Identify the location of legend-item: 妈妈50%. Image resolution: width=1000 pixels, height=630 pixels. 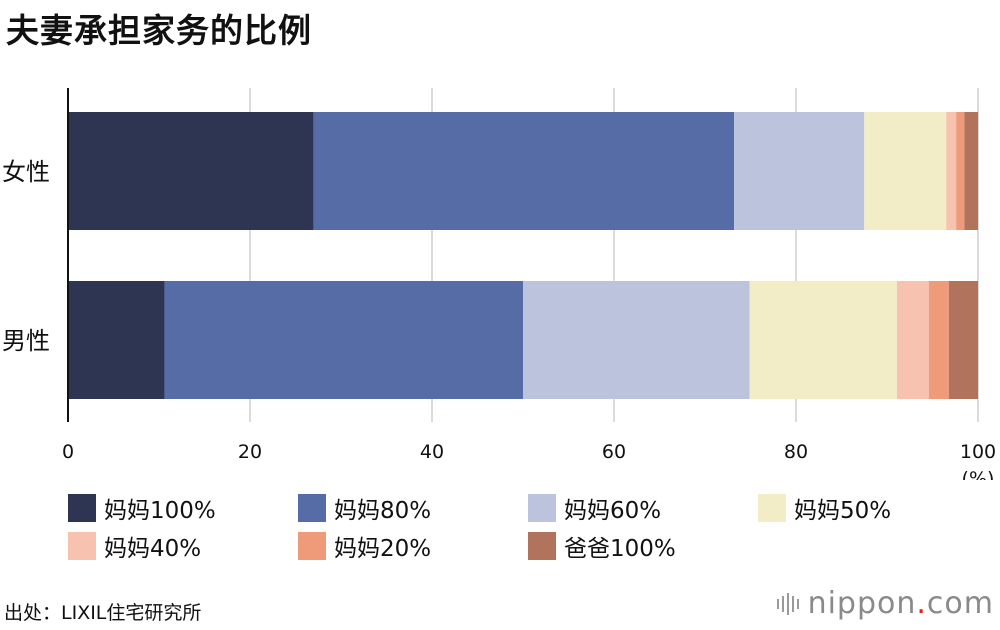
(868, 508).